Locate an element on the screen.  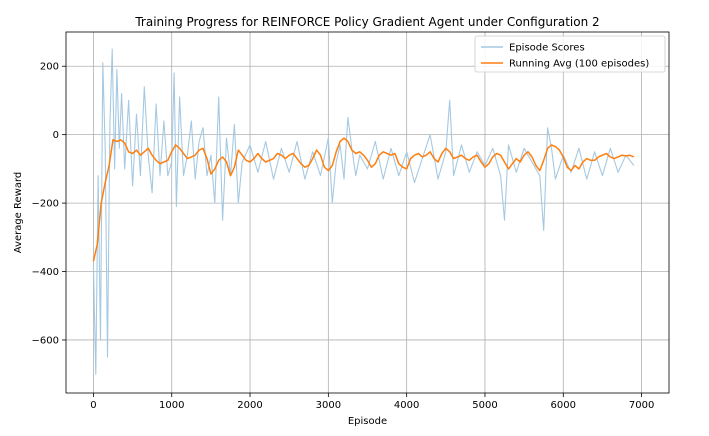
legend-box is located at coordinates (570, 54).